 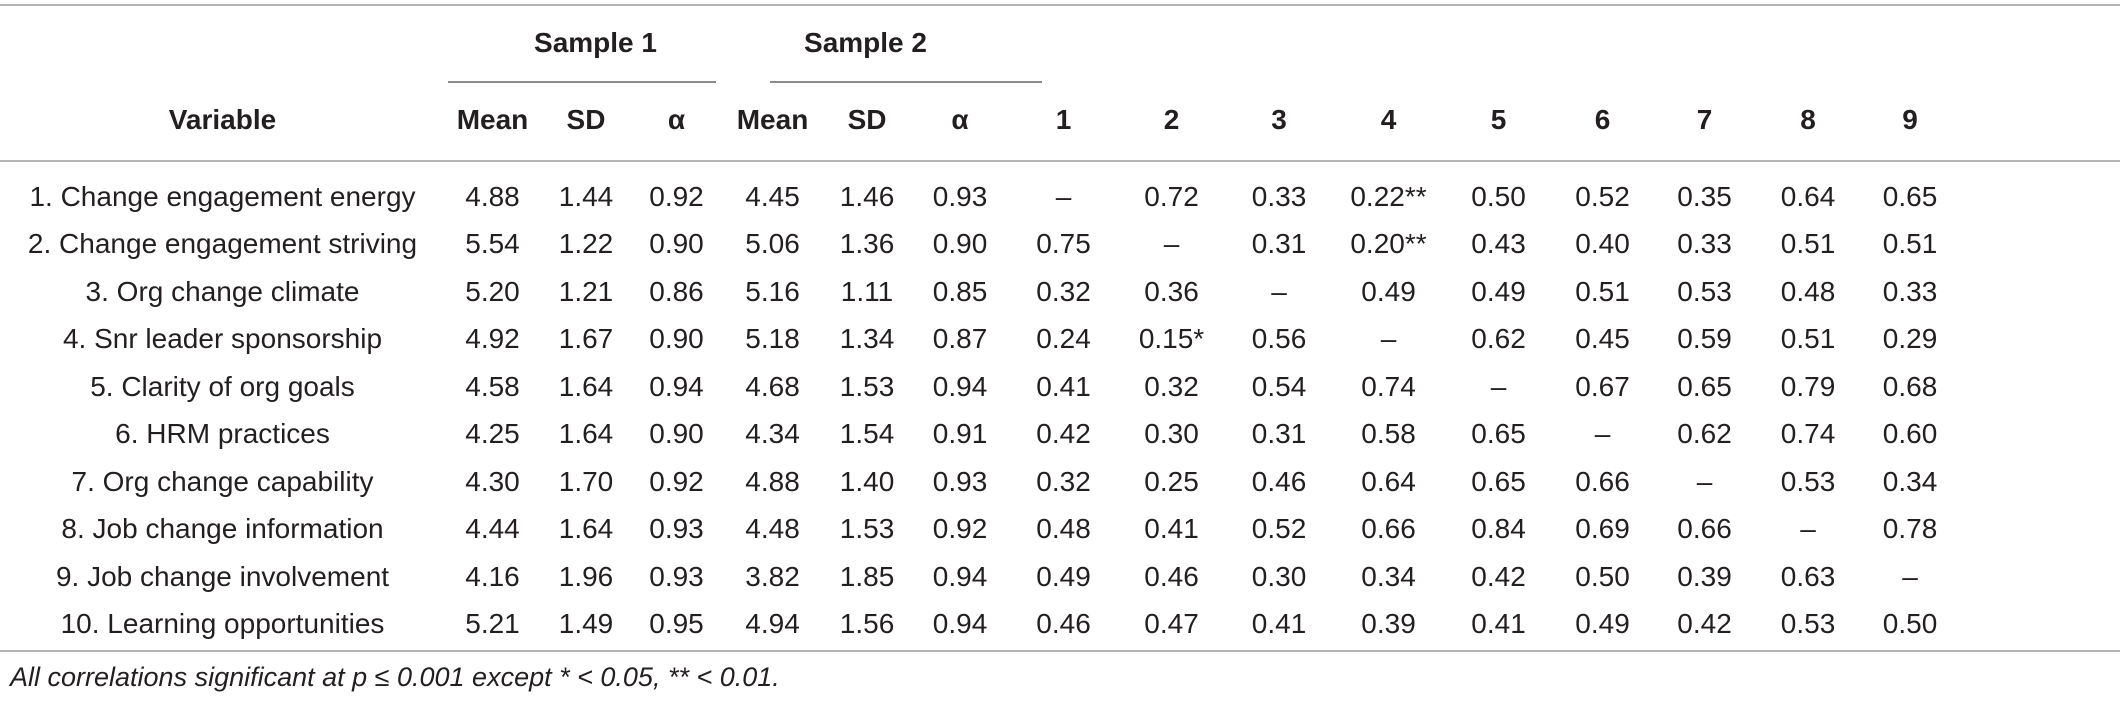 What do you see at coordinates (676, 624) in the screenshot?
I see `table-cell: 0.95` at bounding box center [676, 624].